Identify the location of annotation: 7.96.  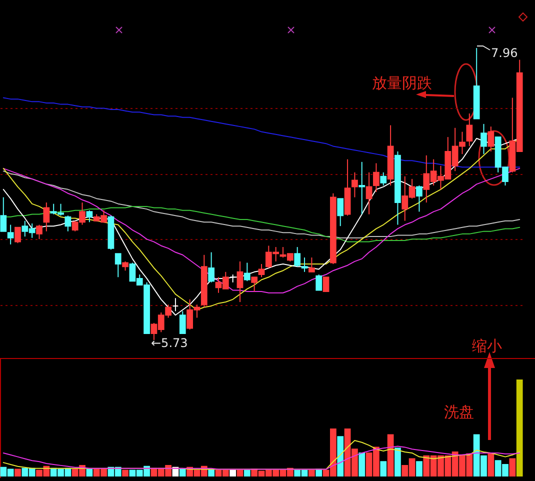
(504, 53).